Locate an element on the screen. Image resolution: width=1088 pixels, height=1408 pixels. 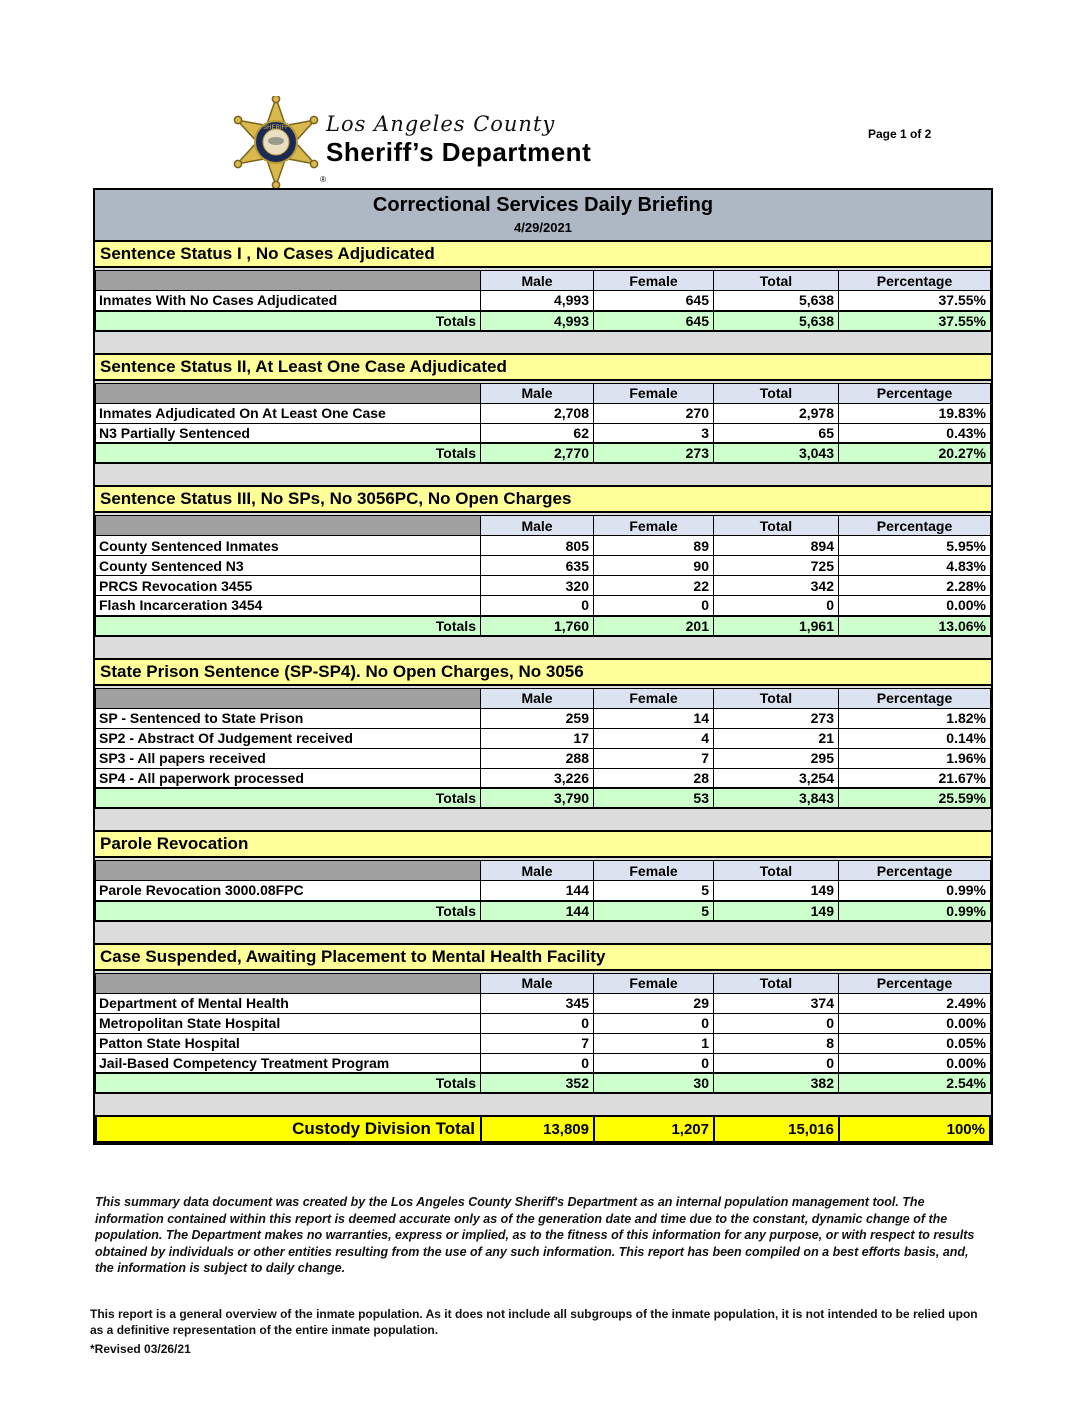
totals-row: Totals 144 5 149 0.99% is located at coordinates (543, 910).